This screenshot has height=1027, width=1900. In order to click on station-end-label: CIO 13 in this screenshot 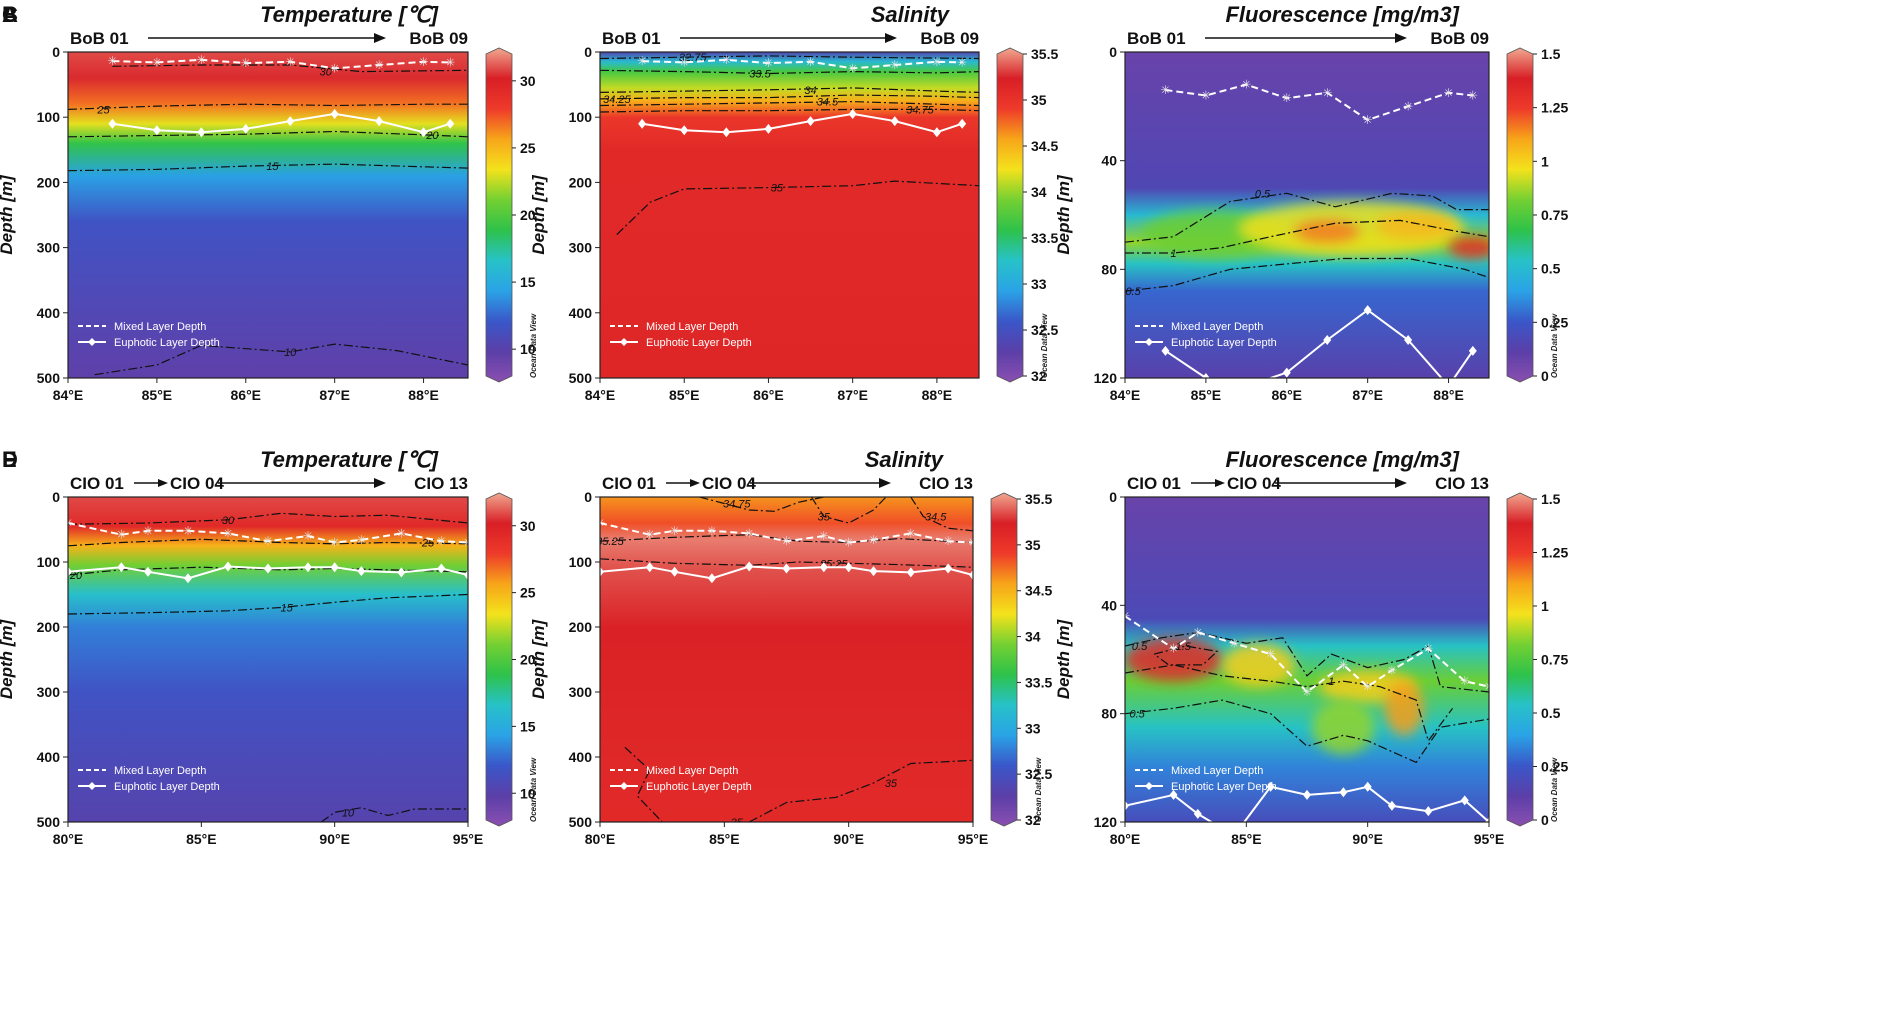, I will do `click(441, 483)`.